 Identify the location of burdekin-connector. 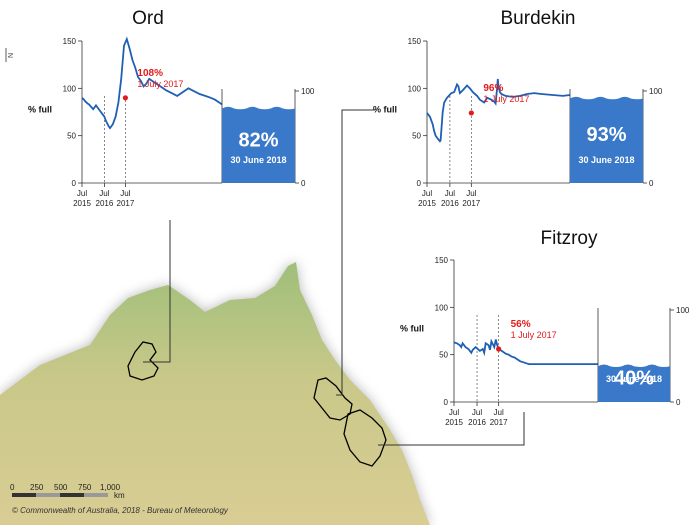
(355, 252).